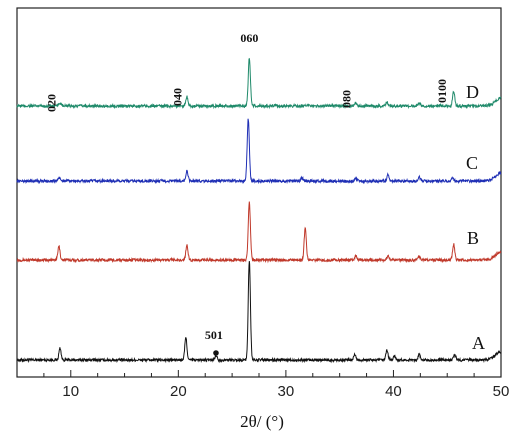 This screenshot has width=510, height=439. I want to click on x-axis-label: 2θ/ (°), so click(262, 421).